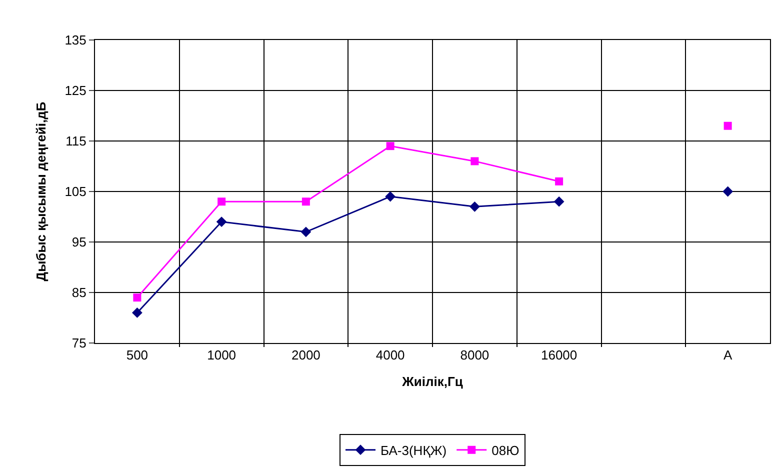 The height and width of the screenshot is (471, 775). What do you see at coordinates (305, 355) in the screenshot?
I see `x-tick-label: 2000` at bounding box center [305, 355].